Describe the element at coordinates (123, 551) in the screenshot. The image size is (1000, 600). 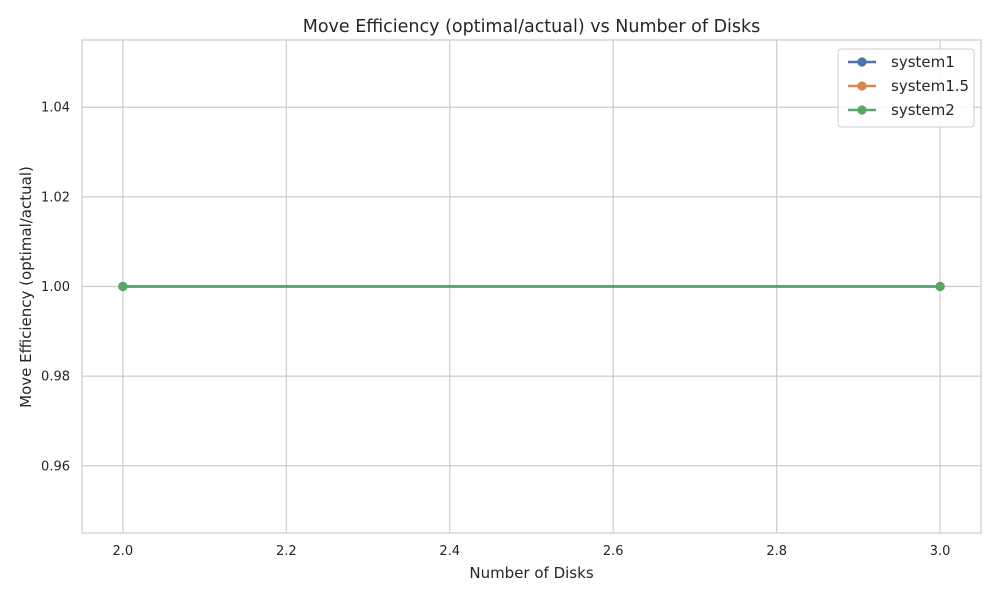
I see `x-tick-label: 2.0` at that location.